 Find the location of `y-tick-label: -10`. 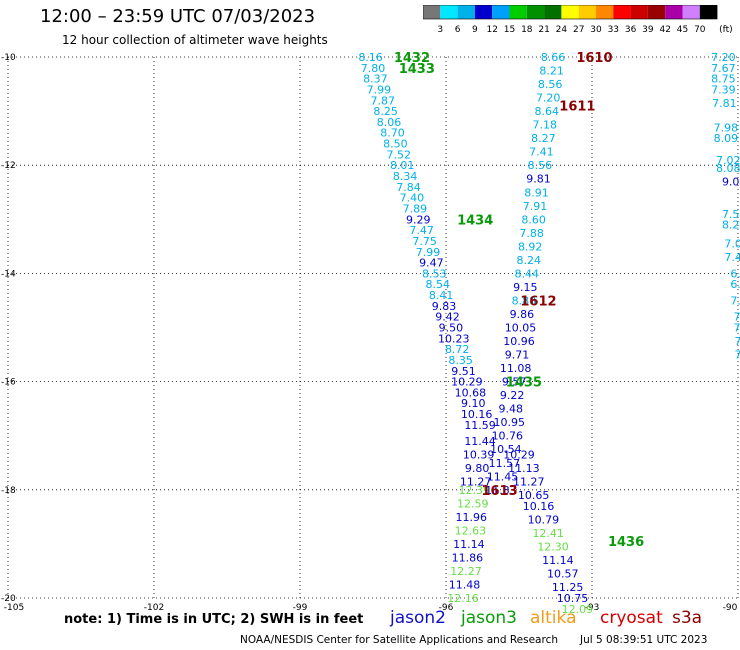

y-tick-label: -10 is located at coordinates (8, 58).